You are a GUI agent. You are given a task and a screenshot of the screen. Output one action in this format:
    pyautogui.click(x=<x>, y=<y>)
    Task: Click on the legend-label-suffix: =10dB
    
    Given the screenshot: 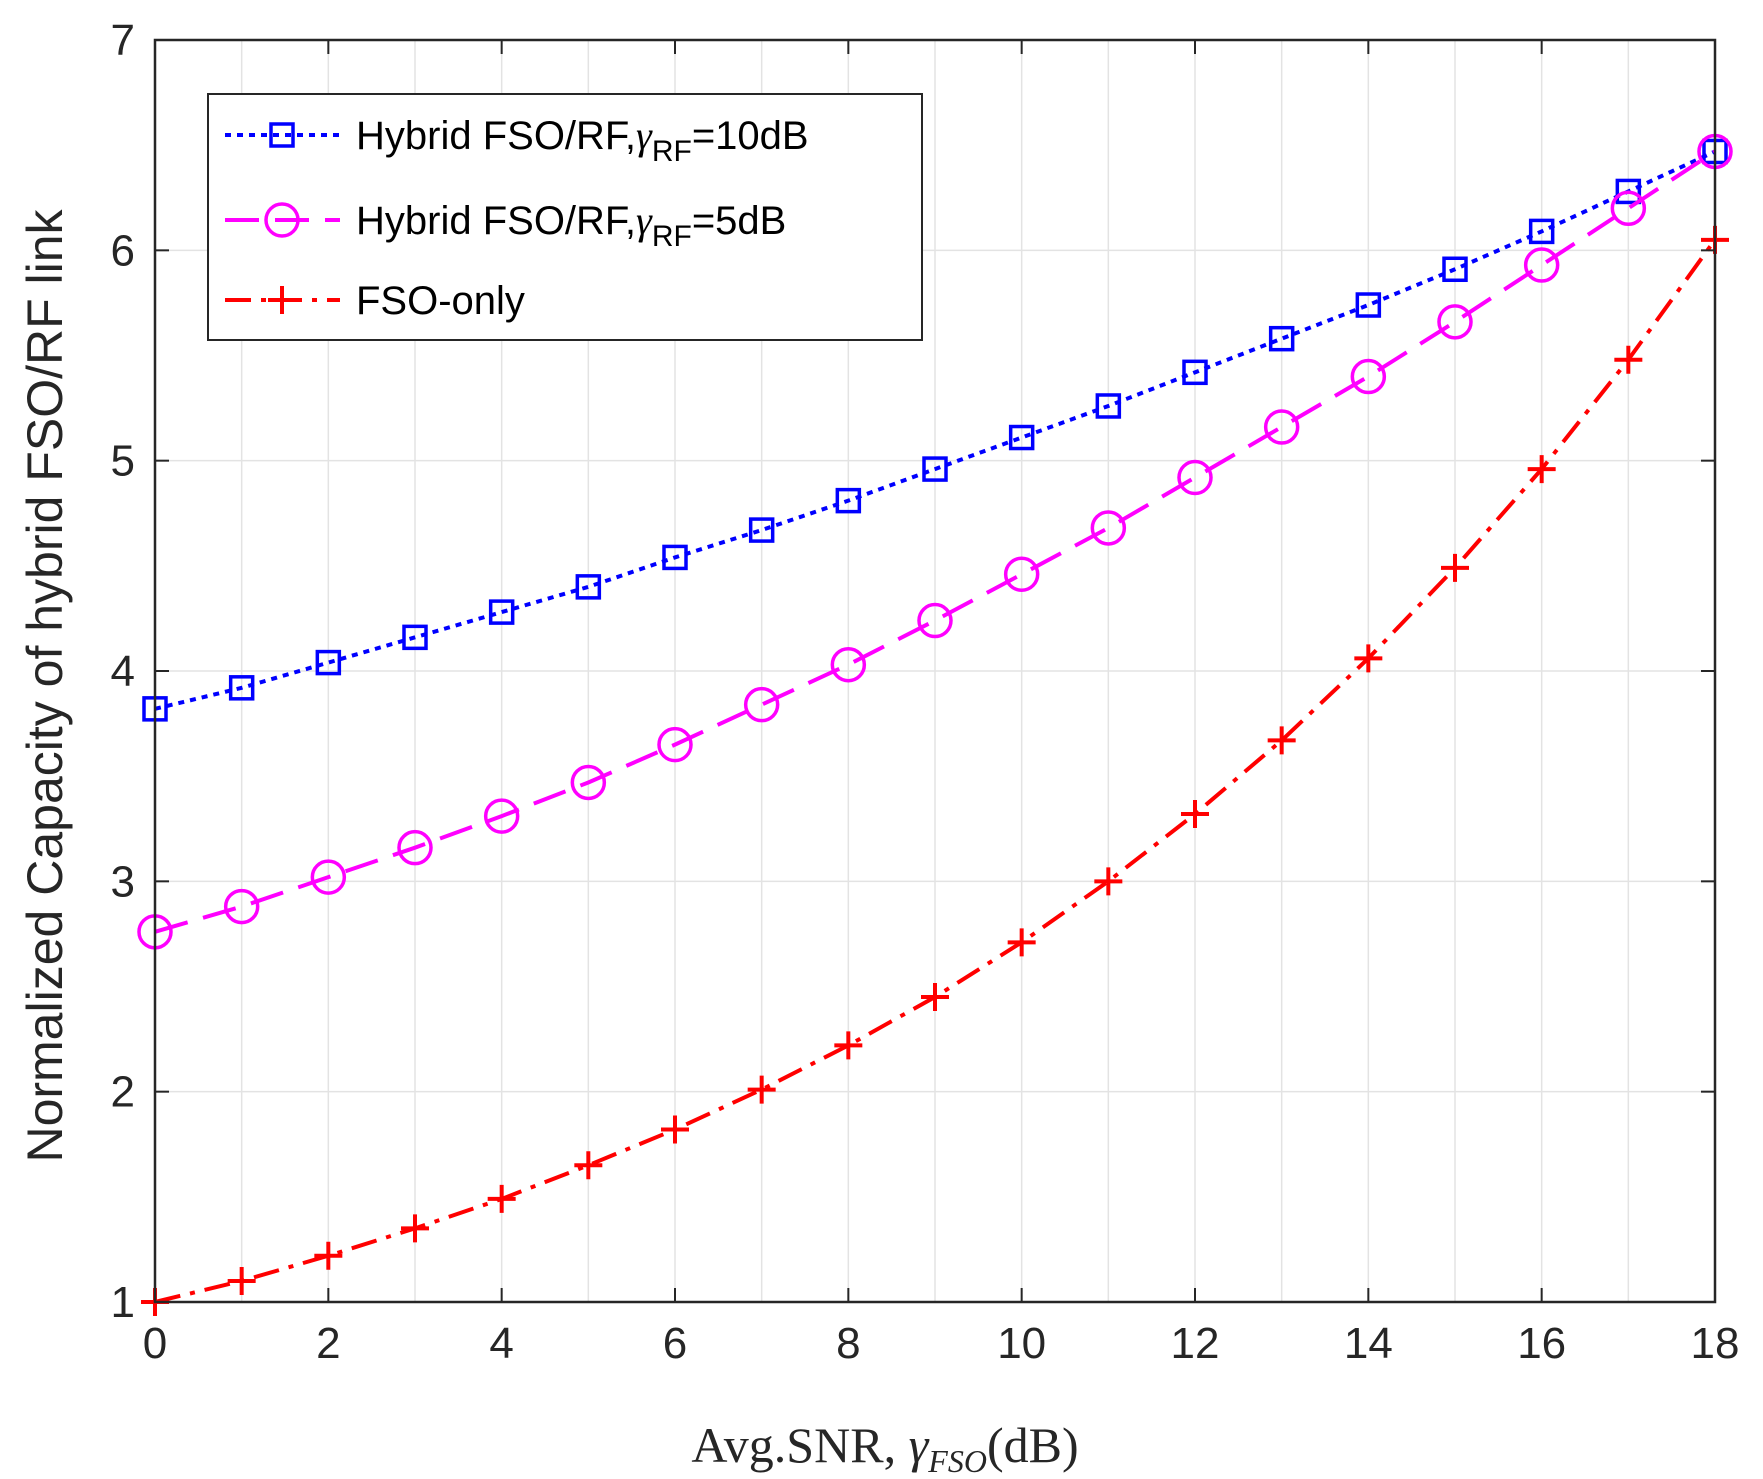 What is the action you would take?
    pyautogui.click(x=750, y=136)
    